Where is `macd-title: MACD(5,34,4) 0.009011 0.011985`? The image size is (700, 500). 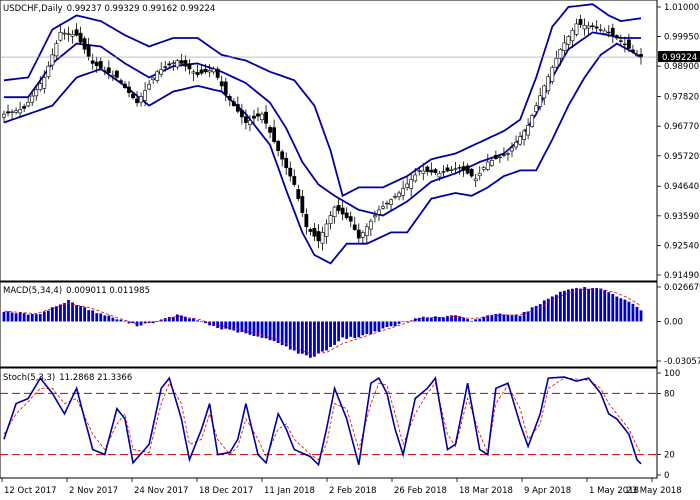 macd-title: MACD(5,34,4) 0.009011 0.011985 is located at coordinates (76, 291).